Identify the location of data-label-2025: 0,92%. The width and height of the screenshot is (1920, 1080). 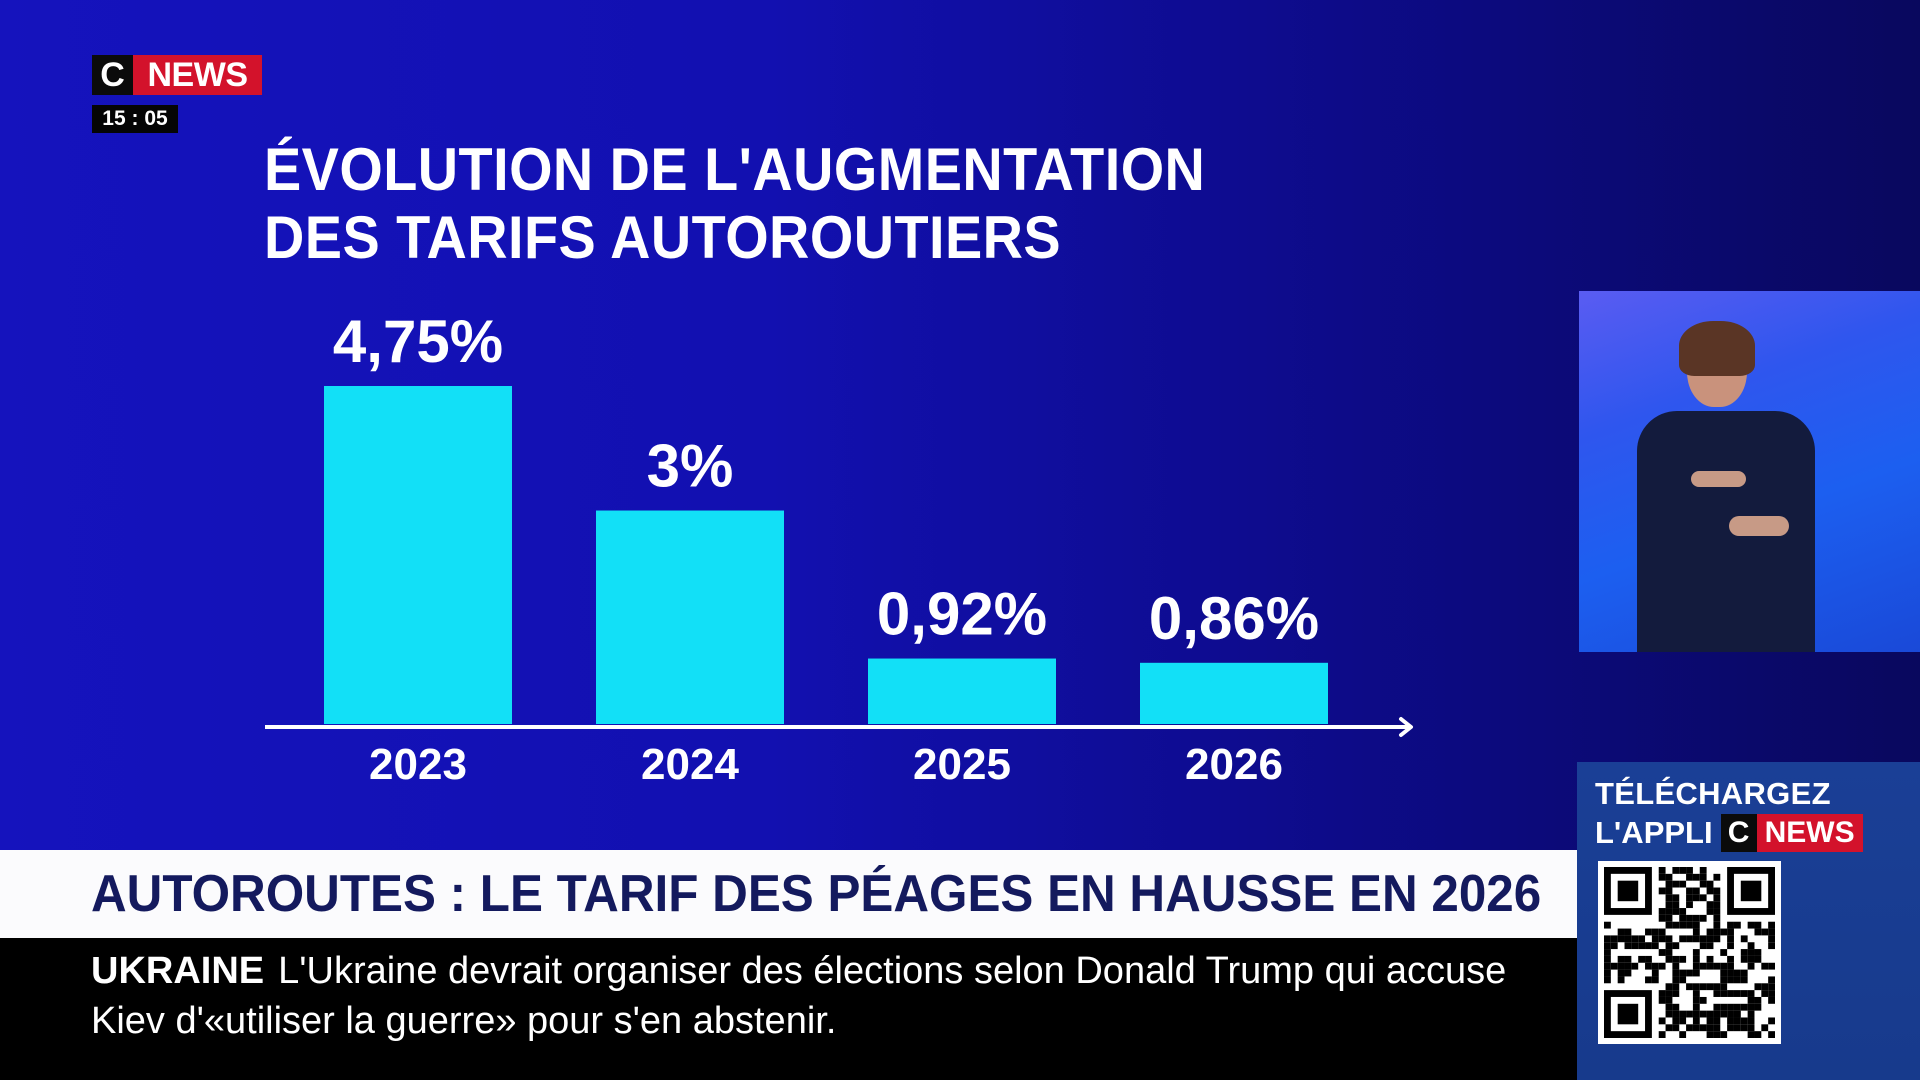
(962, 614).